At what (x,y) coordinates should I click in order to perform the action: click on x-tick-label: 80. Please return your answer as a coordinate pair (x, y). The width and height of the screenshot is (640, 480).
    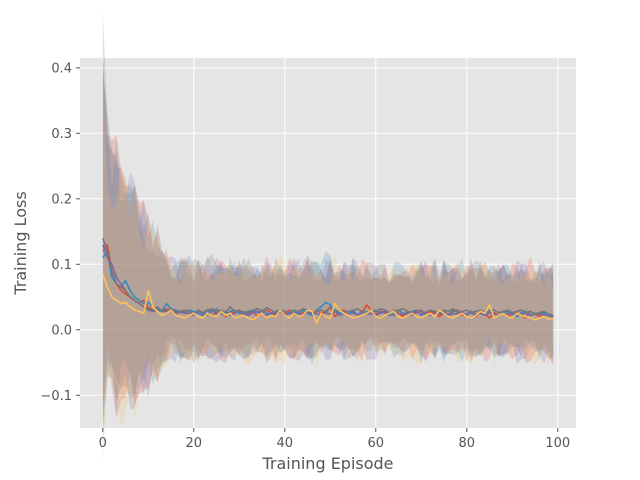
    Looking at the image, I should click on (467, 443).